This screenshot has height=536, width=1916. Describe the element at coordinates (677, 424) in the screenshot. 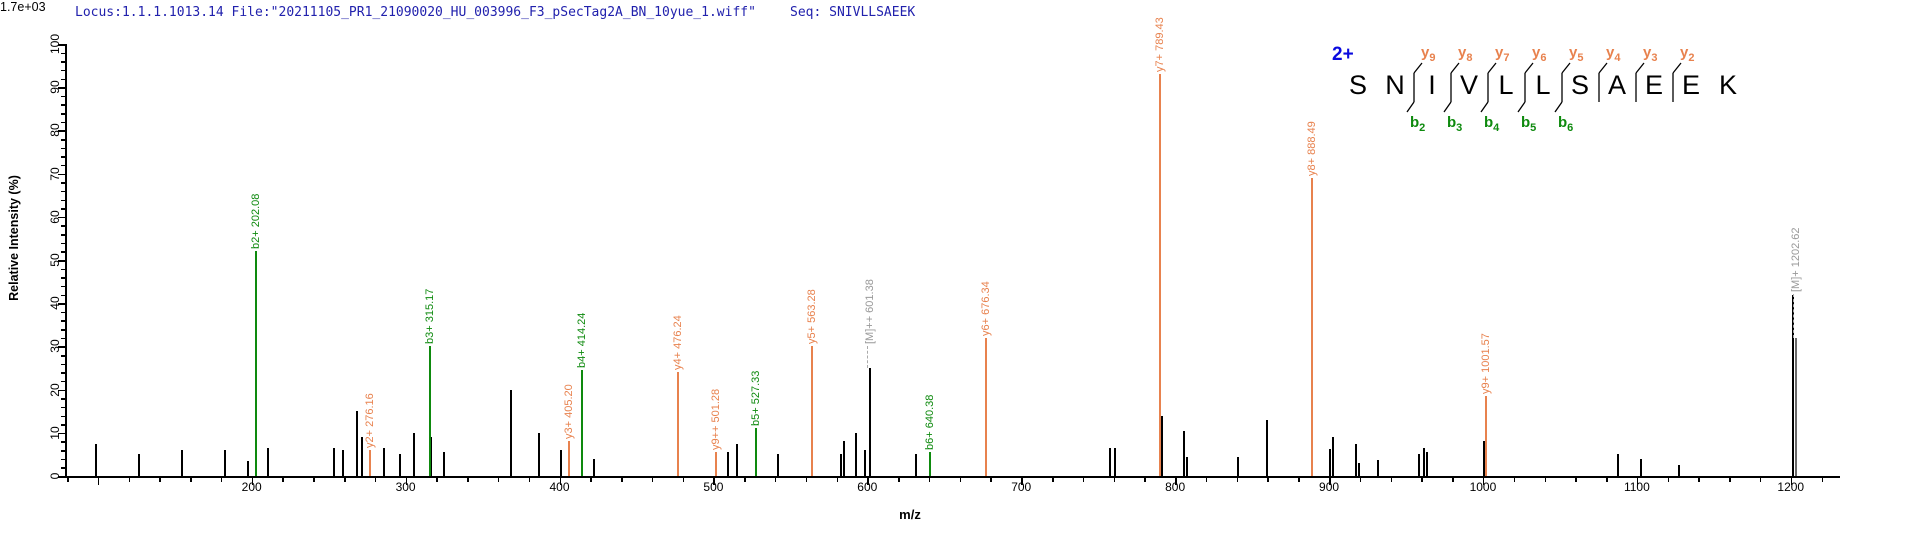

I see `spectrum-peak-y4` at that location.